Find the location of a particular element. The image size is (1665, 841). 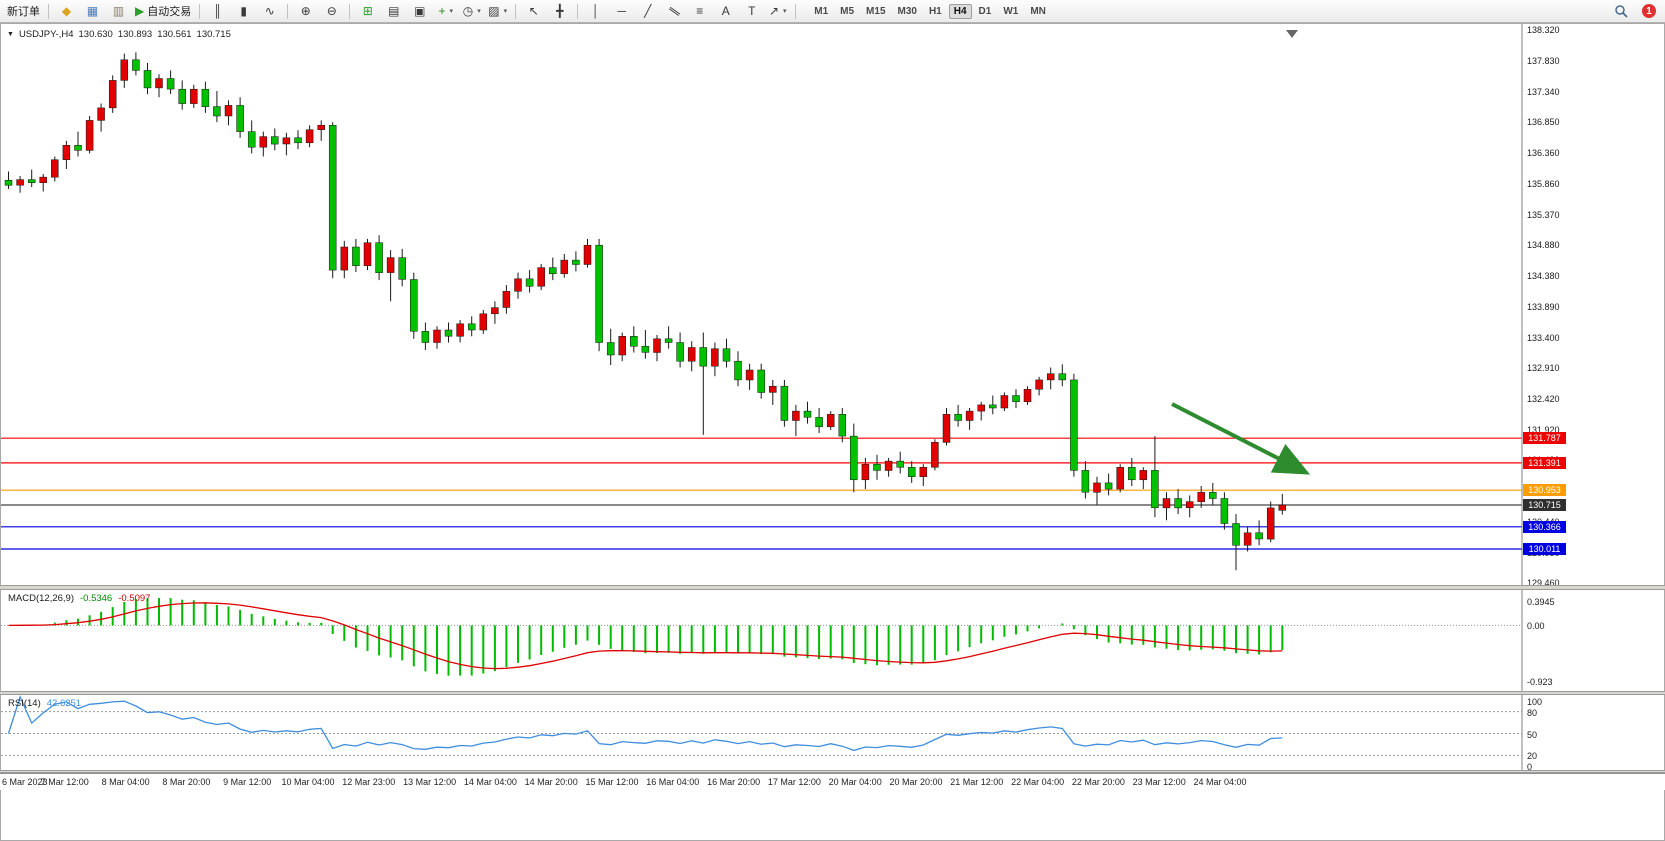

candlestick-chart-icon: ▮ is located at coordinates (243, 11).